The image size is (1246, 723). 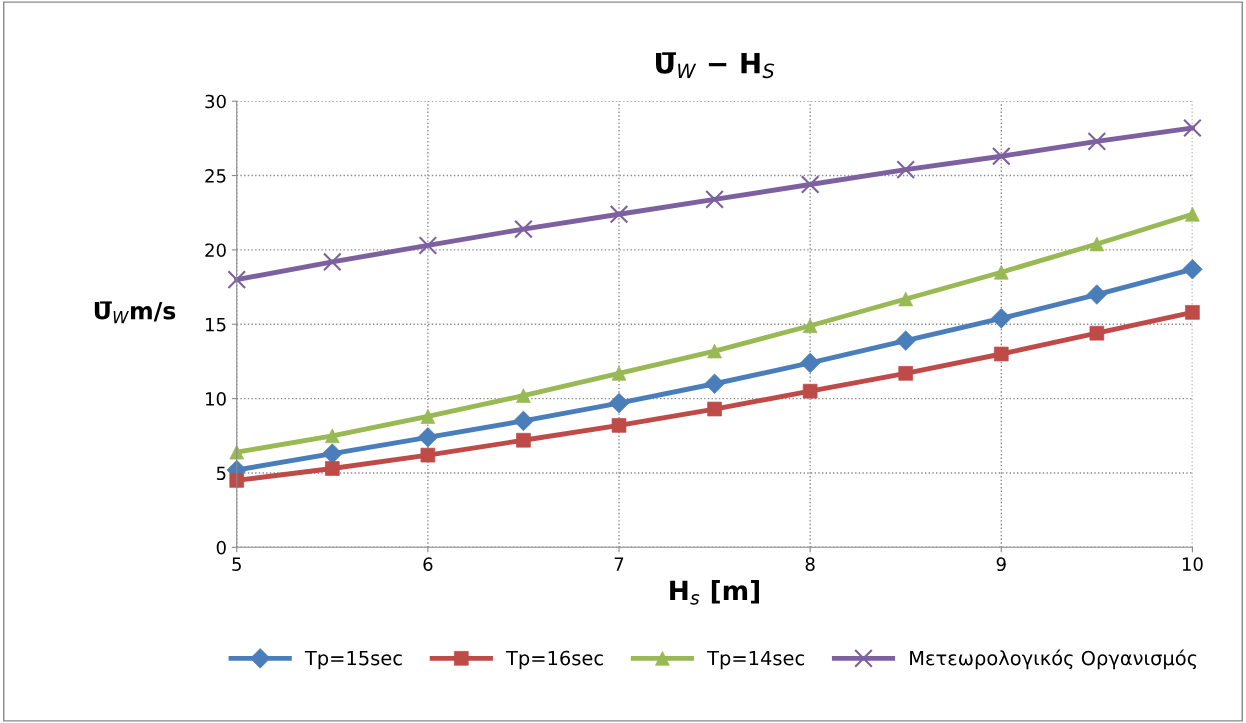 I want to click on x-tick-label: 7, so click(x=619, y=564).